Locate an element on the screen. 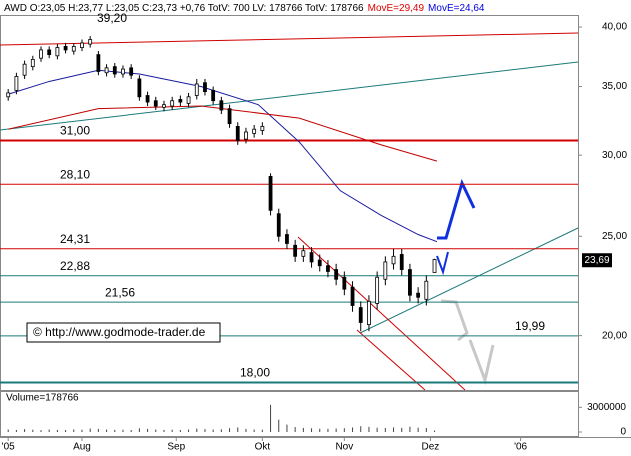 The image size is (631, 456). indicator-label: MovE=29,49 is located at coordinates (396, 8).